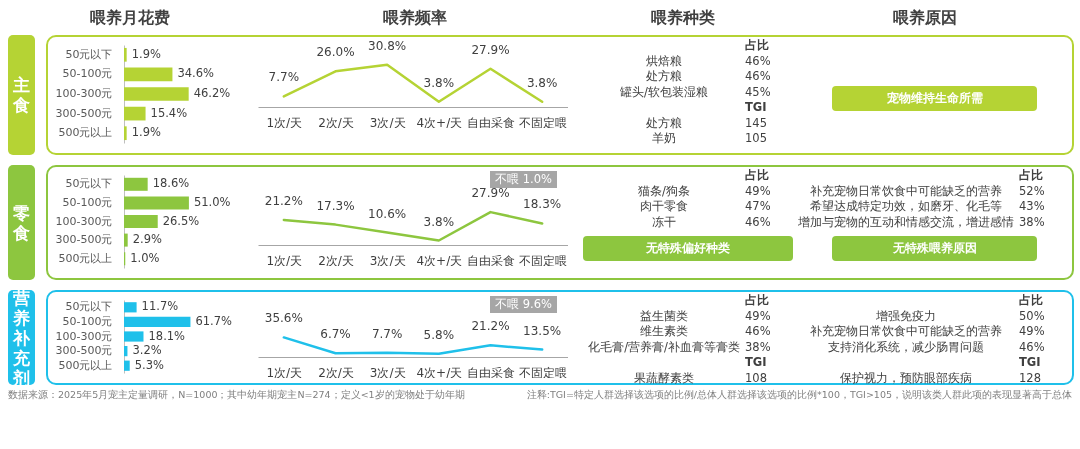 The width and height of the screenshot is (1080, 449). What do you see at coordinates (21, 222) in the screenshot?
I see `y-axis-title: 零食` at bounding box center [21, 222].